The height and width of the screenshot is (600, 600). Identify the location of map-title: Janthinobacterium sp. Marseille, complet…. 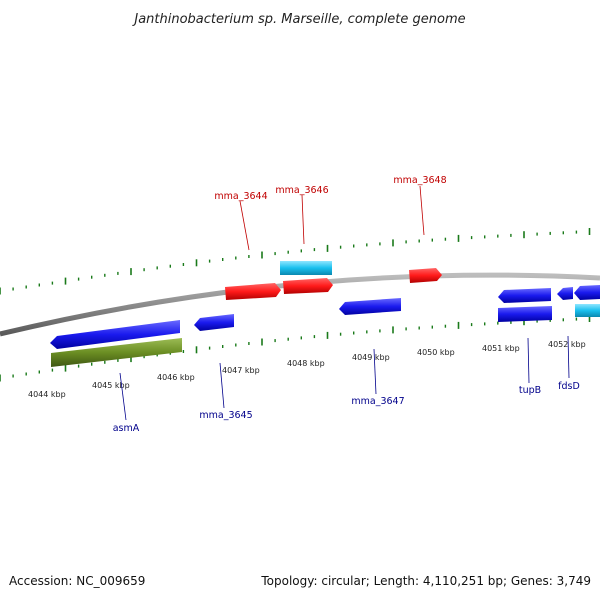
(298, 19).